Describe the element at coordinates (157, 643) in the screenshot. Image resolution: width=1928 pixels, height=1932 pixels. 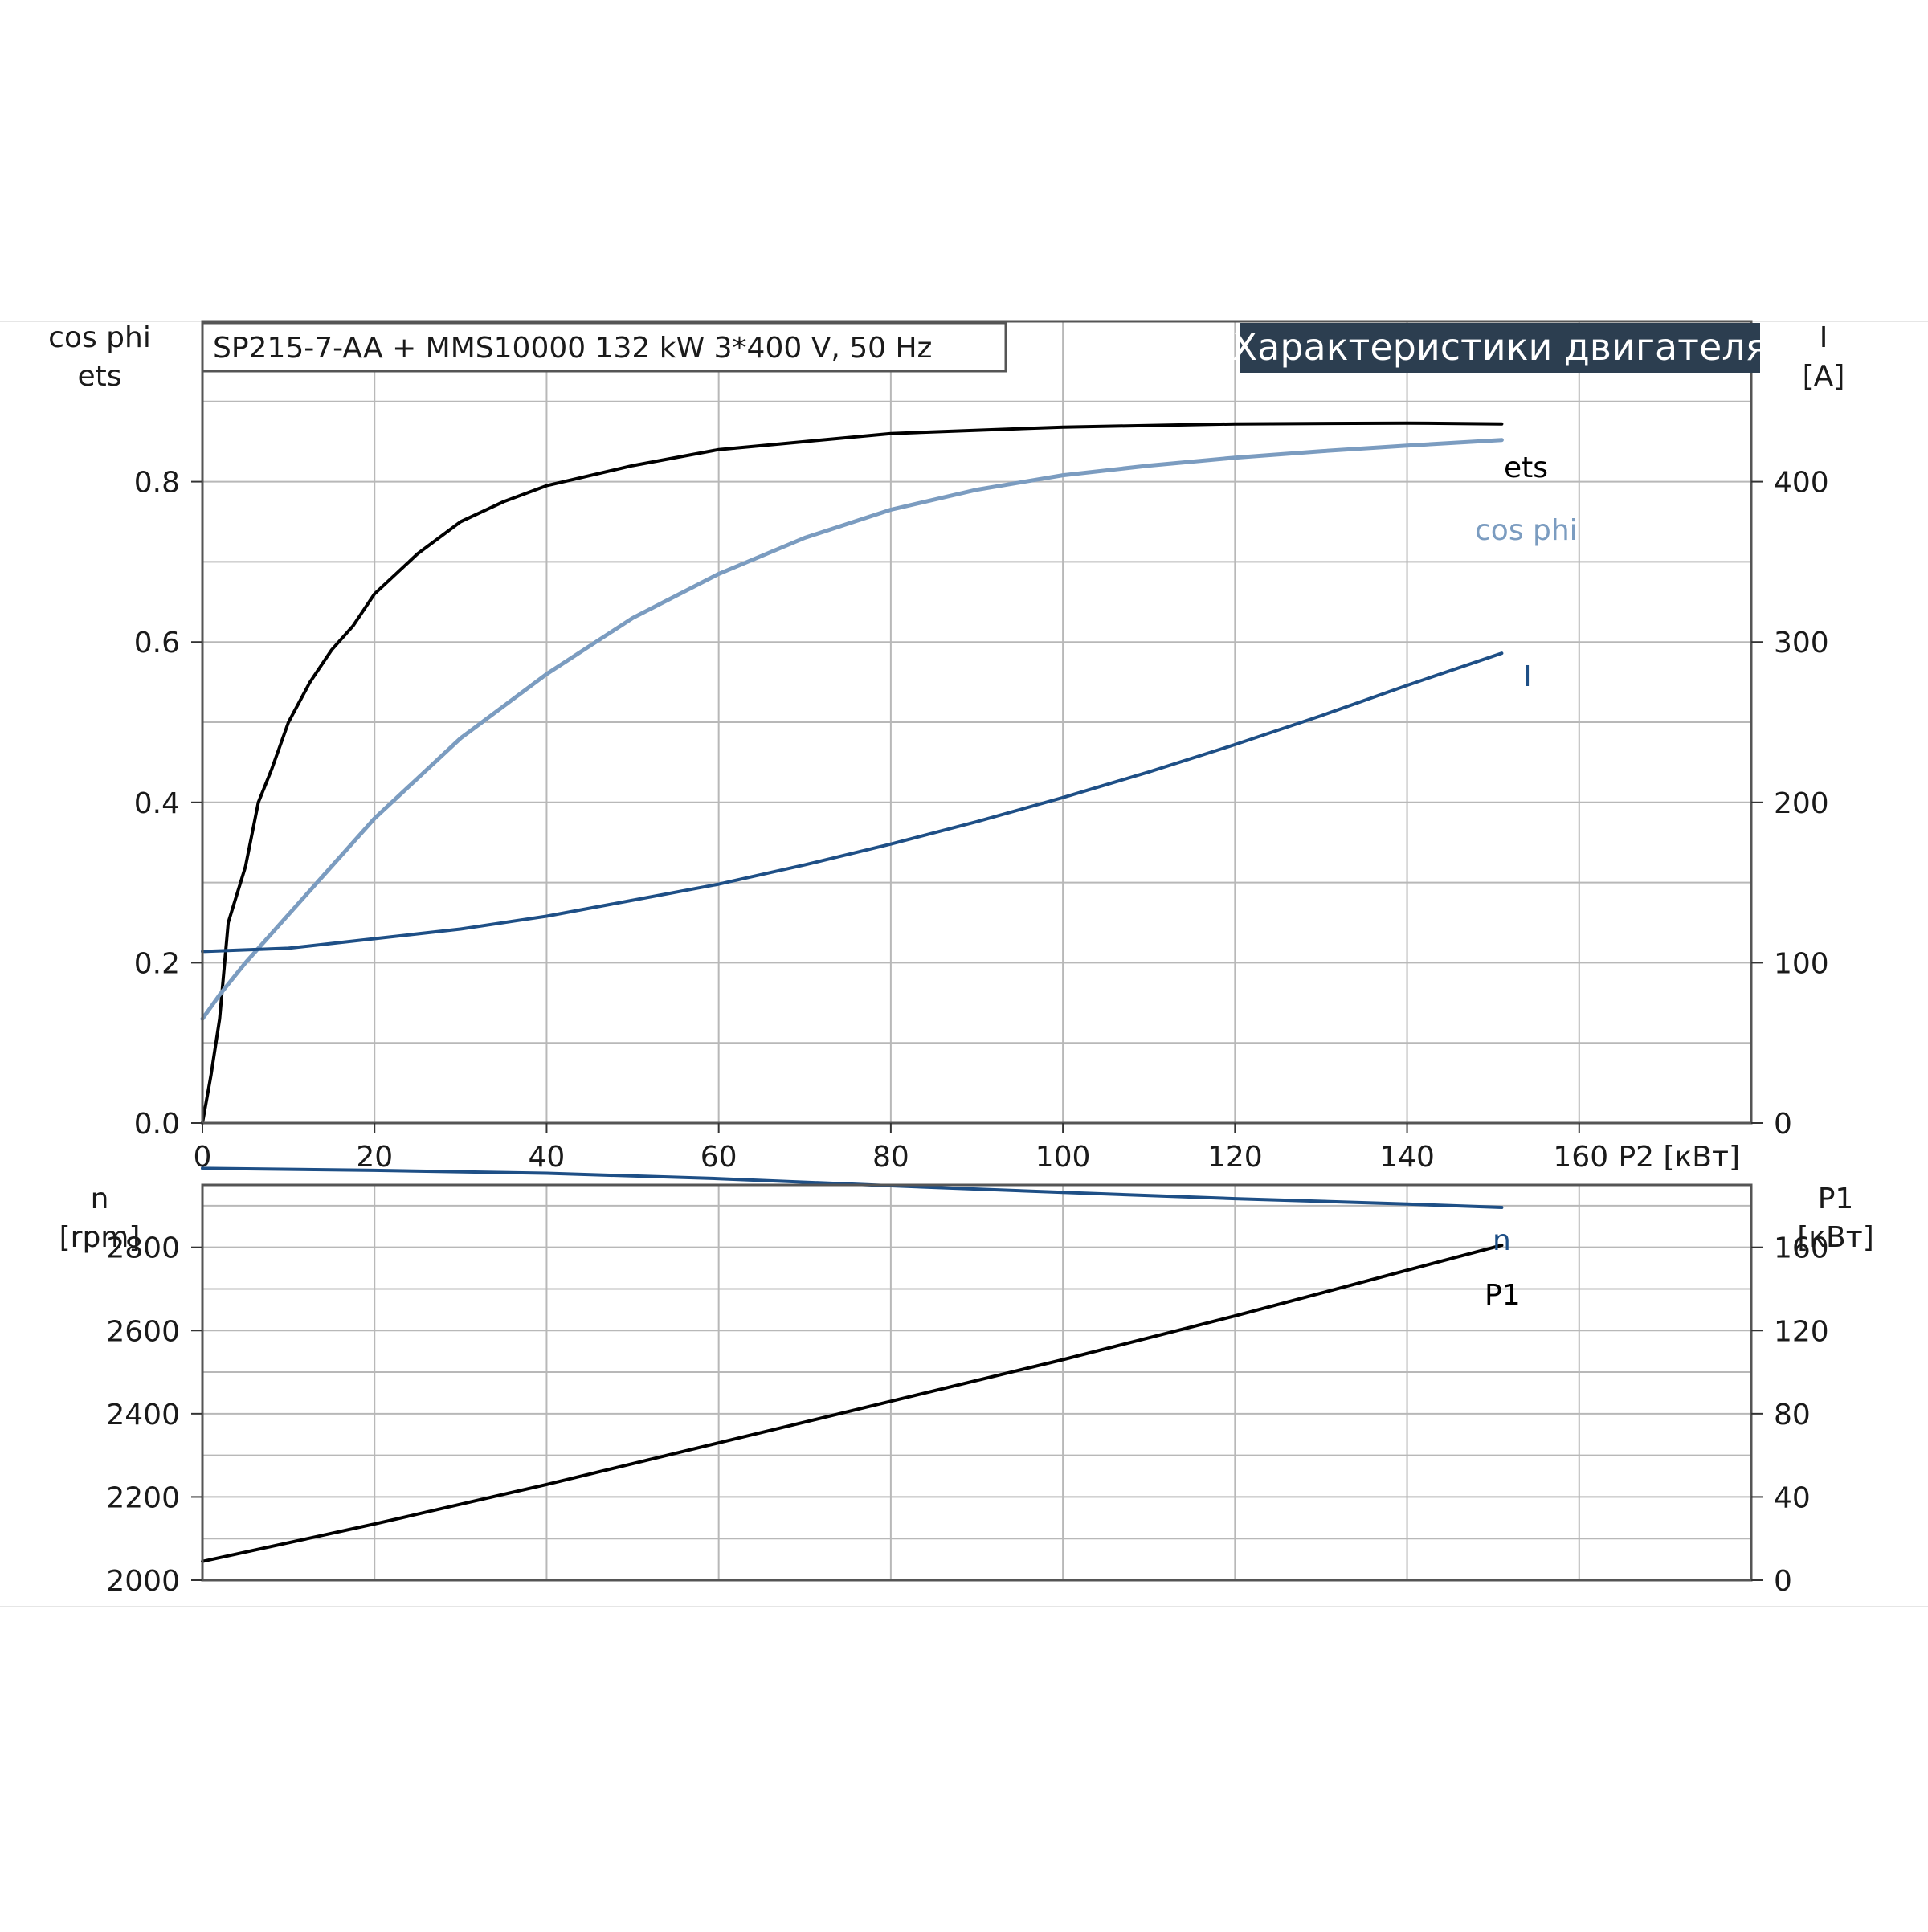
I see `top-left-tick-label: 0.6` at that location.